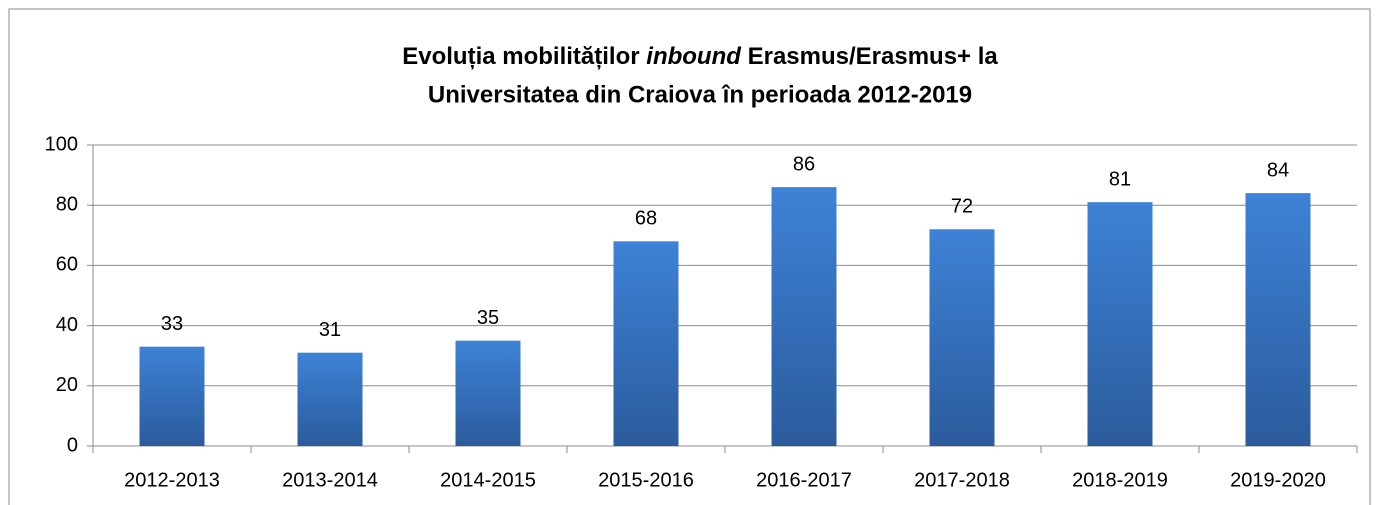 Image resolution: width=1376 pixels, height=505 pixels. What do you see at coordinates (804, 480) in the screenshot?
I see `x-tick-label: 2016-2017` at bounding box center [804, 480].